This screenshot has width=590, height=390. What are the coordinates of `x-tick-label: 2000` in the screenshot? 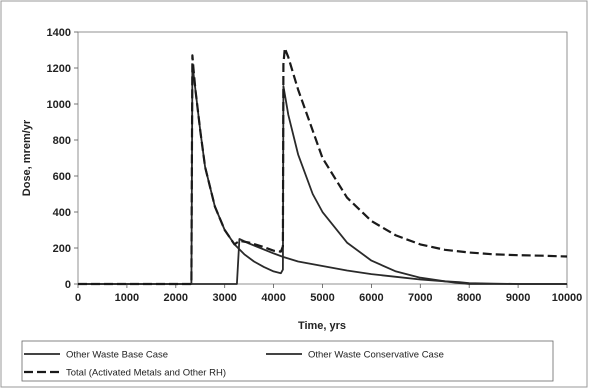 It's located at (176, 298).